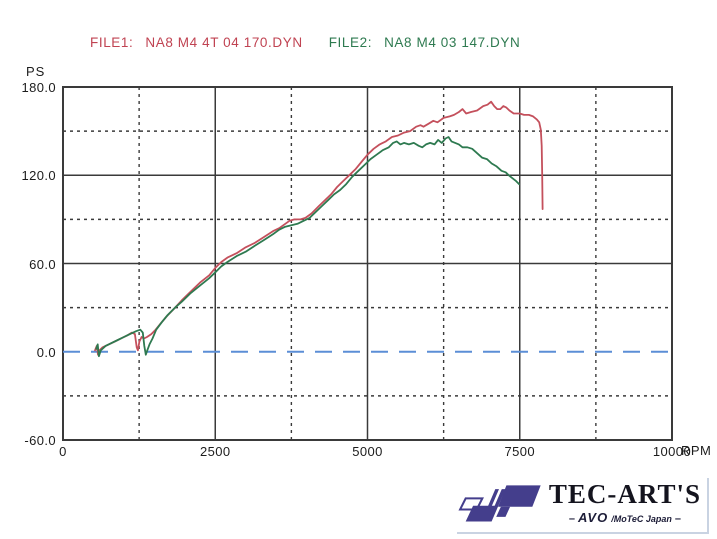 The height and width of the screenshot is (539, 717). Describe the element at coordinates (38, 87) in the screenshot. I see `y-tick-label: 180.0` at that location.